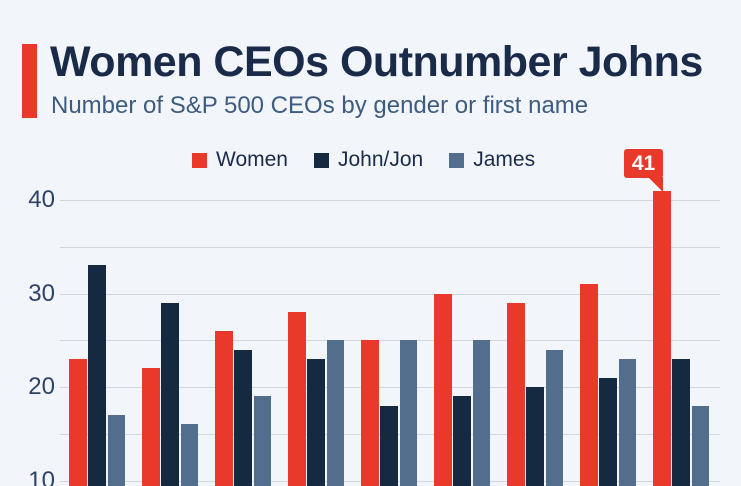 The image size is (741, 486). What do you see at coordinates (589, 385) in the screenshot?
I see `bar-women-group8` at bounding box center [589, 385].